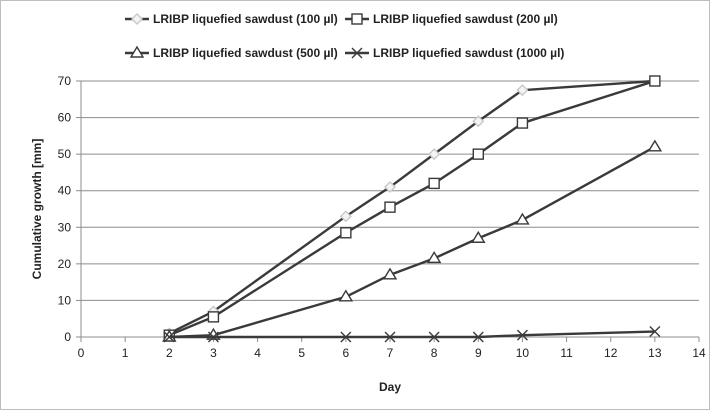 This screenshot has width=710, height=410. Describe the element at coordinates (434, 353) in the screenshot. I see `x-tick-label: 8` at that location.